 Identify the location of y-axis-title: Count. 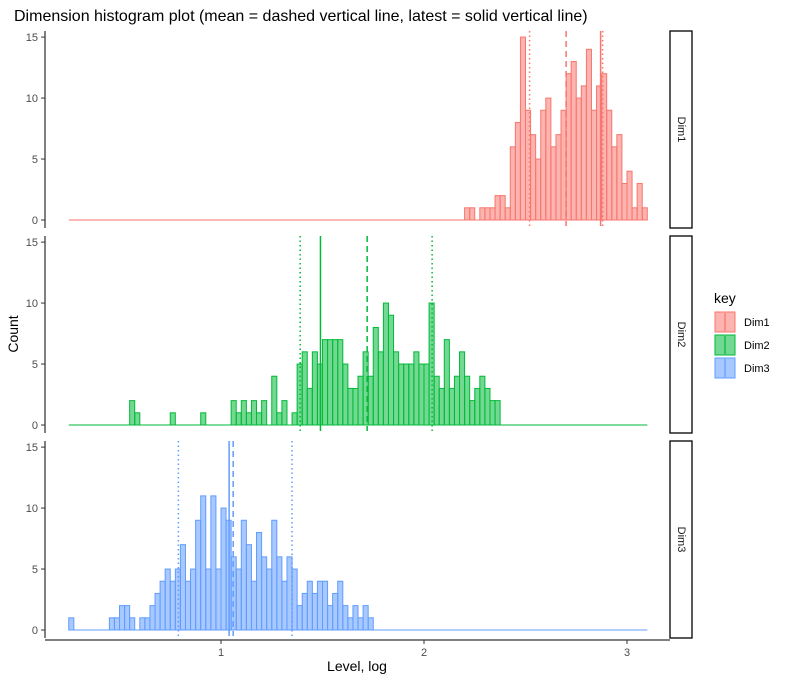
(13, 333).